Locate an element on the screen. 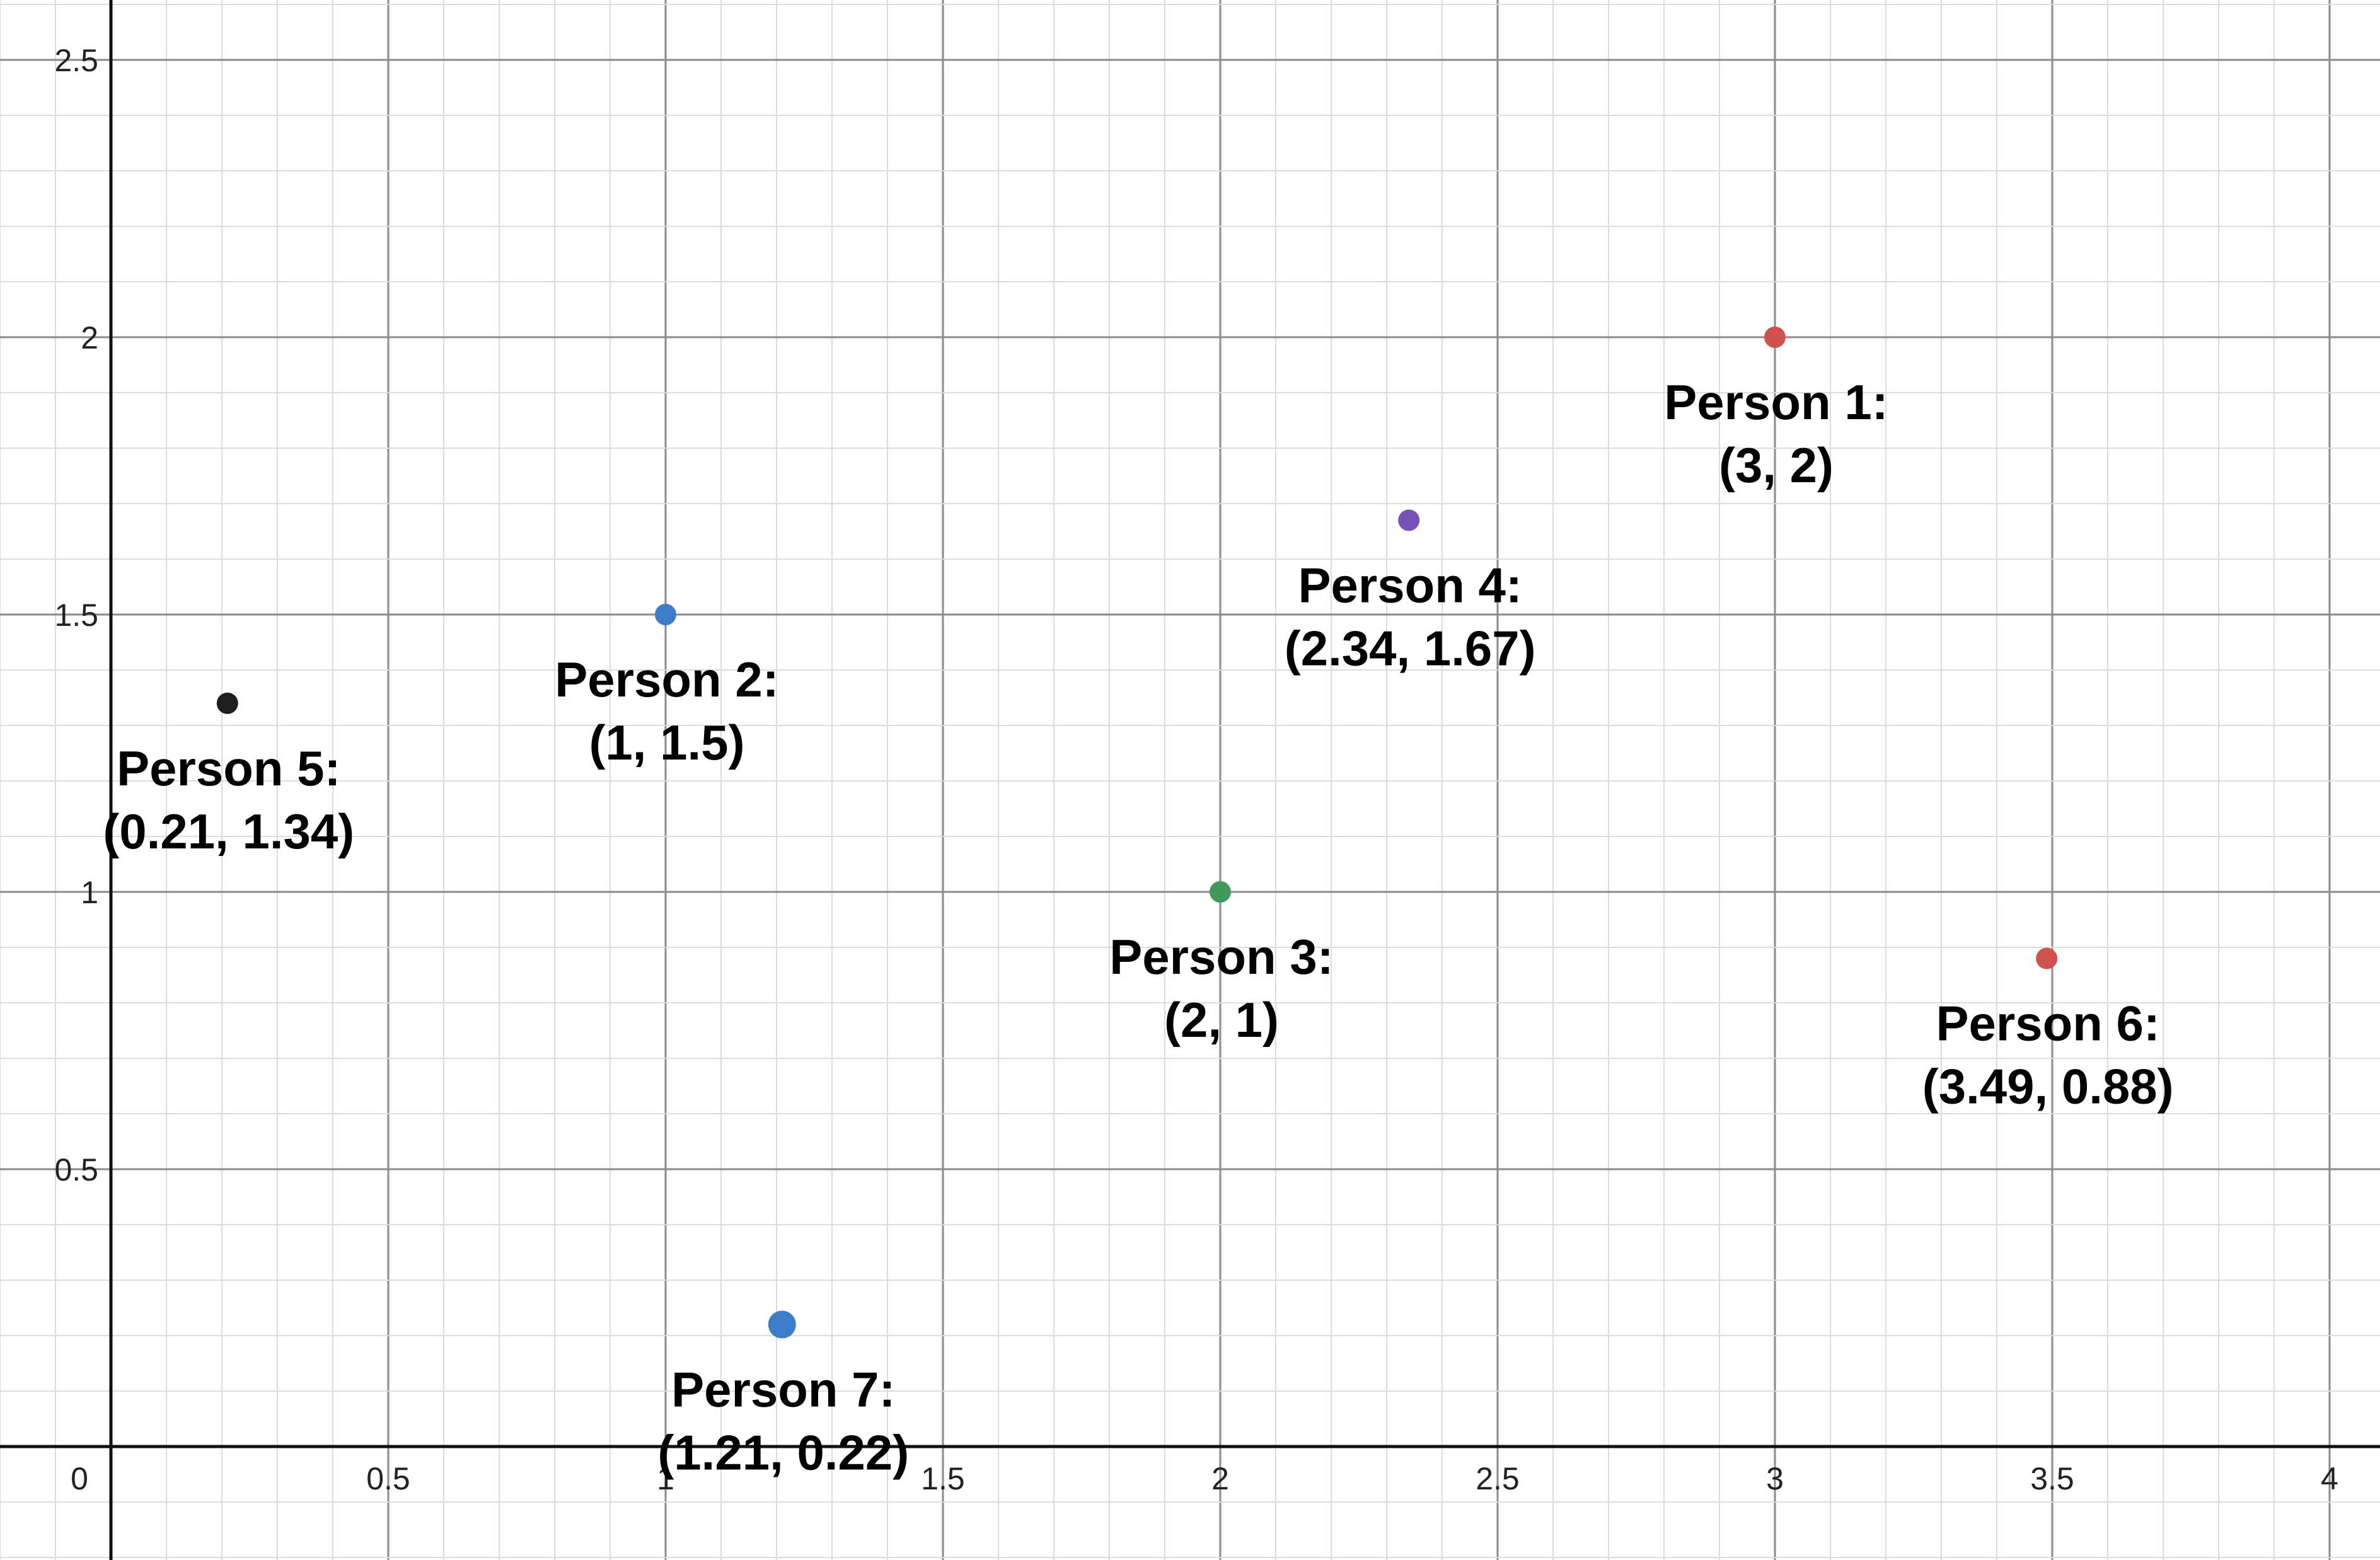 The height and width of the screenshot is (1560, 2380). x-tick-label: 3.5 is located at coordinates (2052, 1478).